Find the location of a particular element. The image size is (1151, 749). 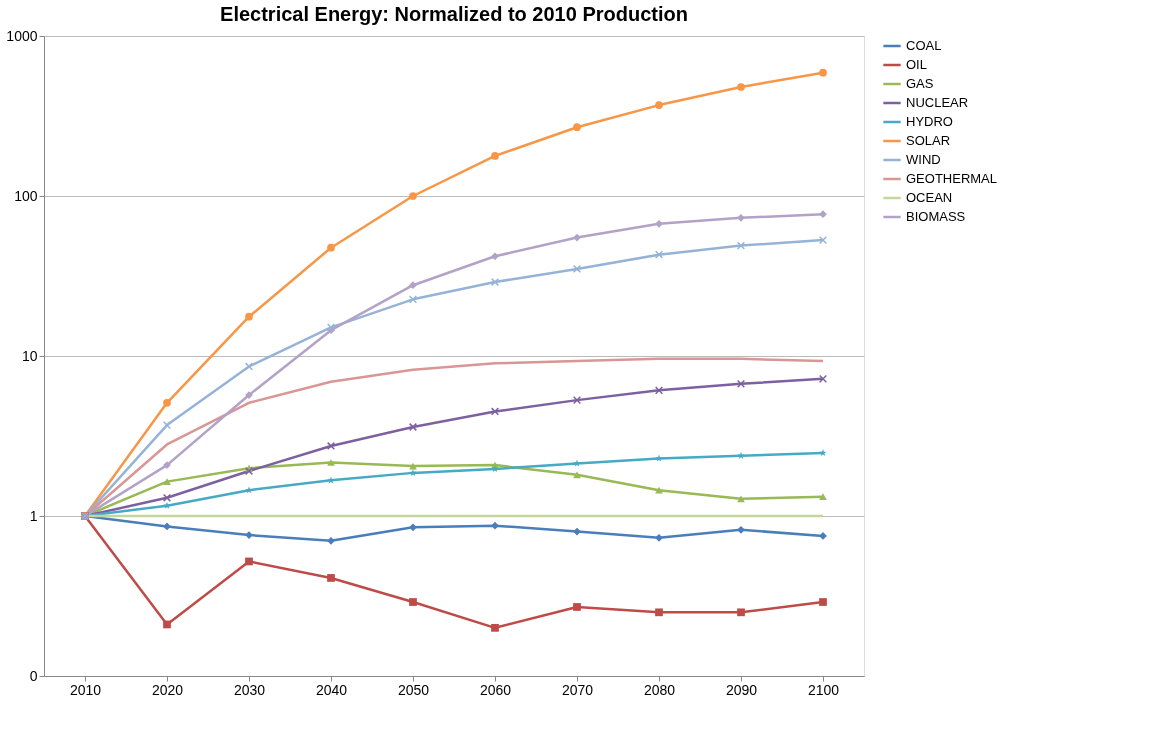

x-tick-label: 2080 is located at coordinates (659, 689).